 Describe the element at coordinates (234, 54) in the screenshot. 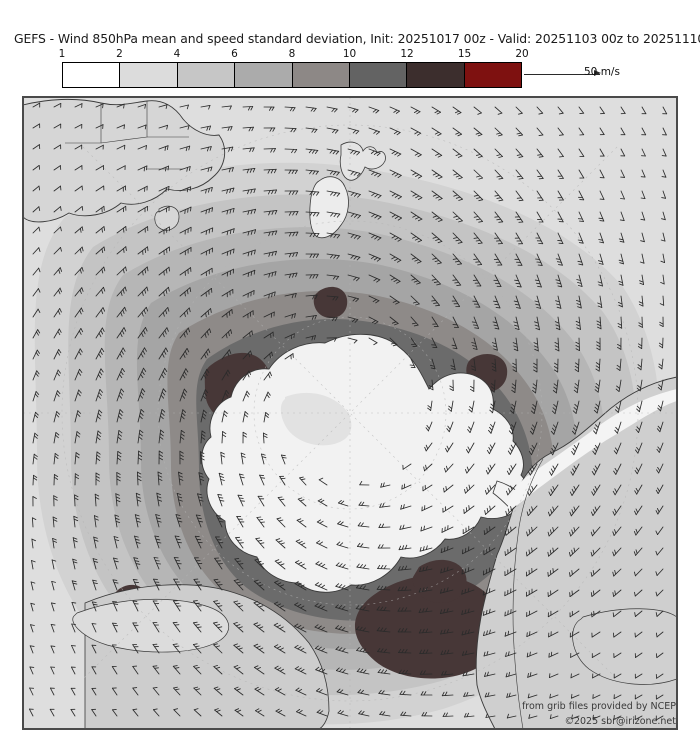

I see `colorbar-tick-6: 6` at that location.